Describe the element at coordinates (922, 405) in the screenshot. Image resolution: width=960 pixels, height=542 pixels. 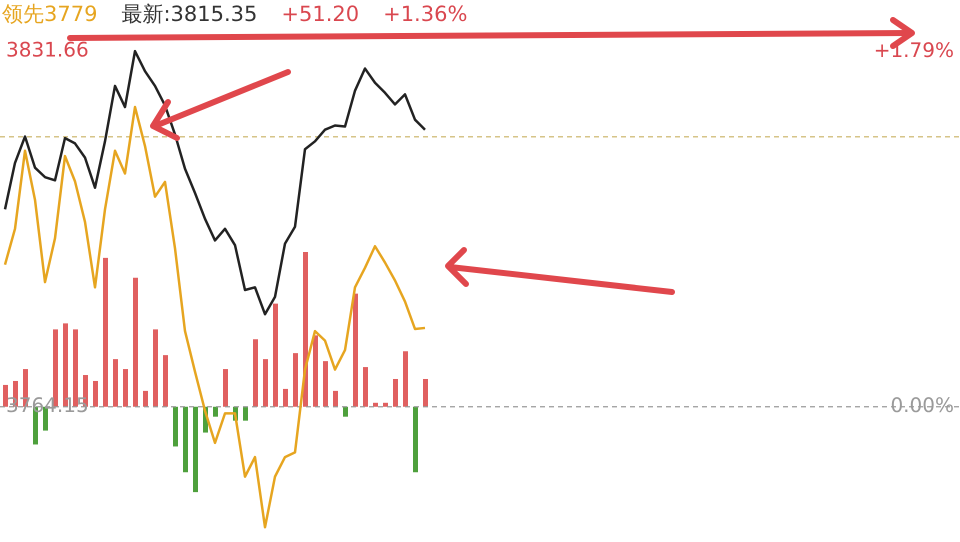
I see `y2-tick-label: 0.00%` at that location.